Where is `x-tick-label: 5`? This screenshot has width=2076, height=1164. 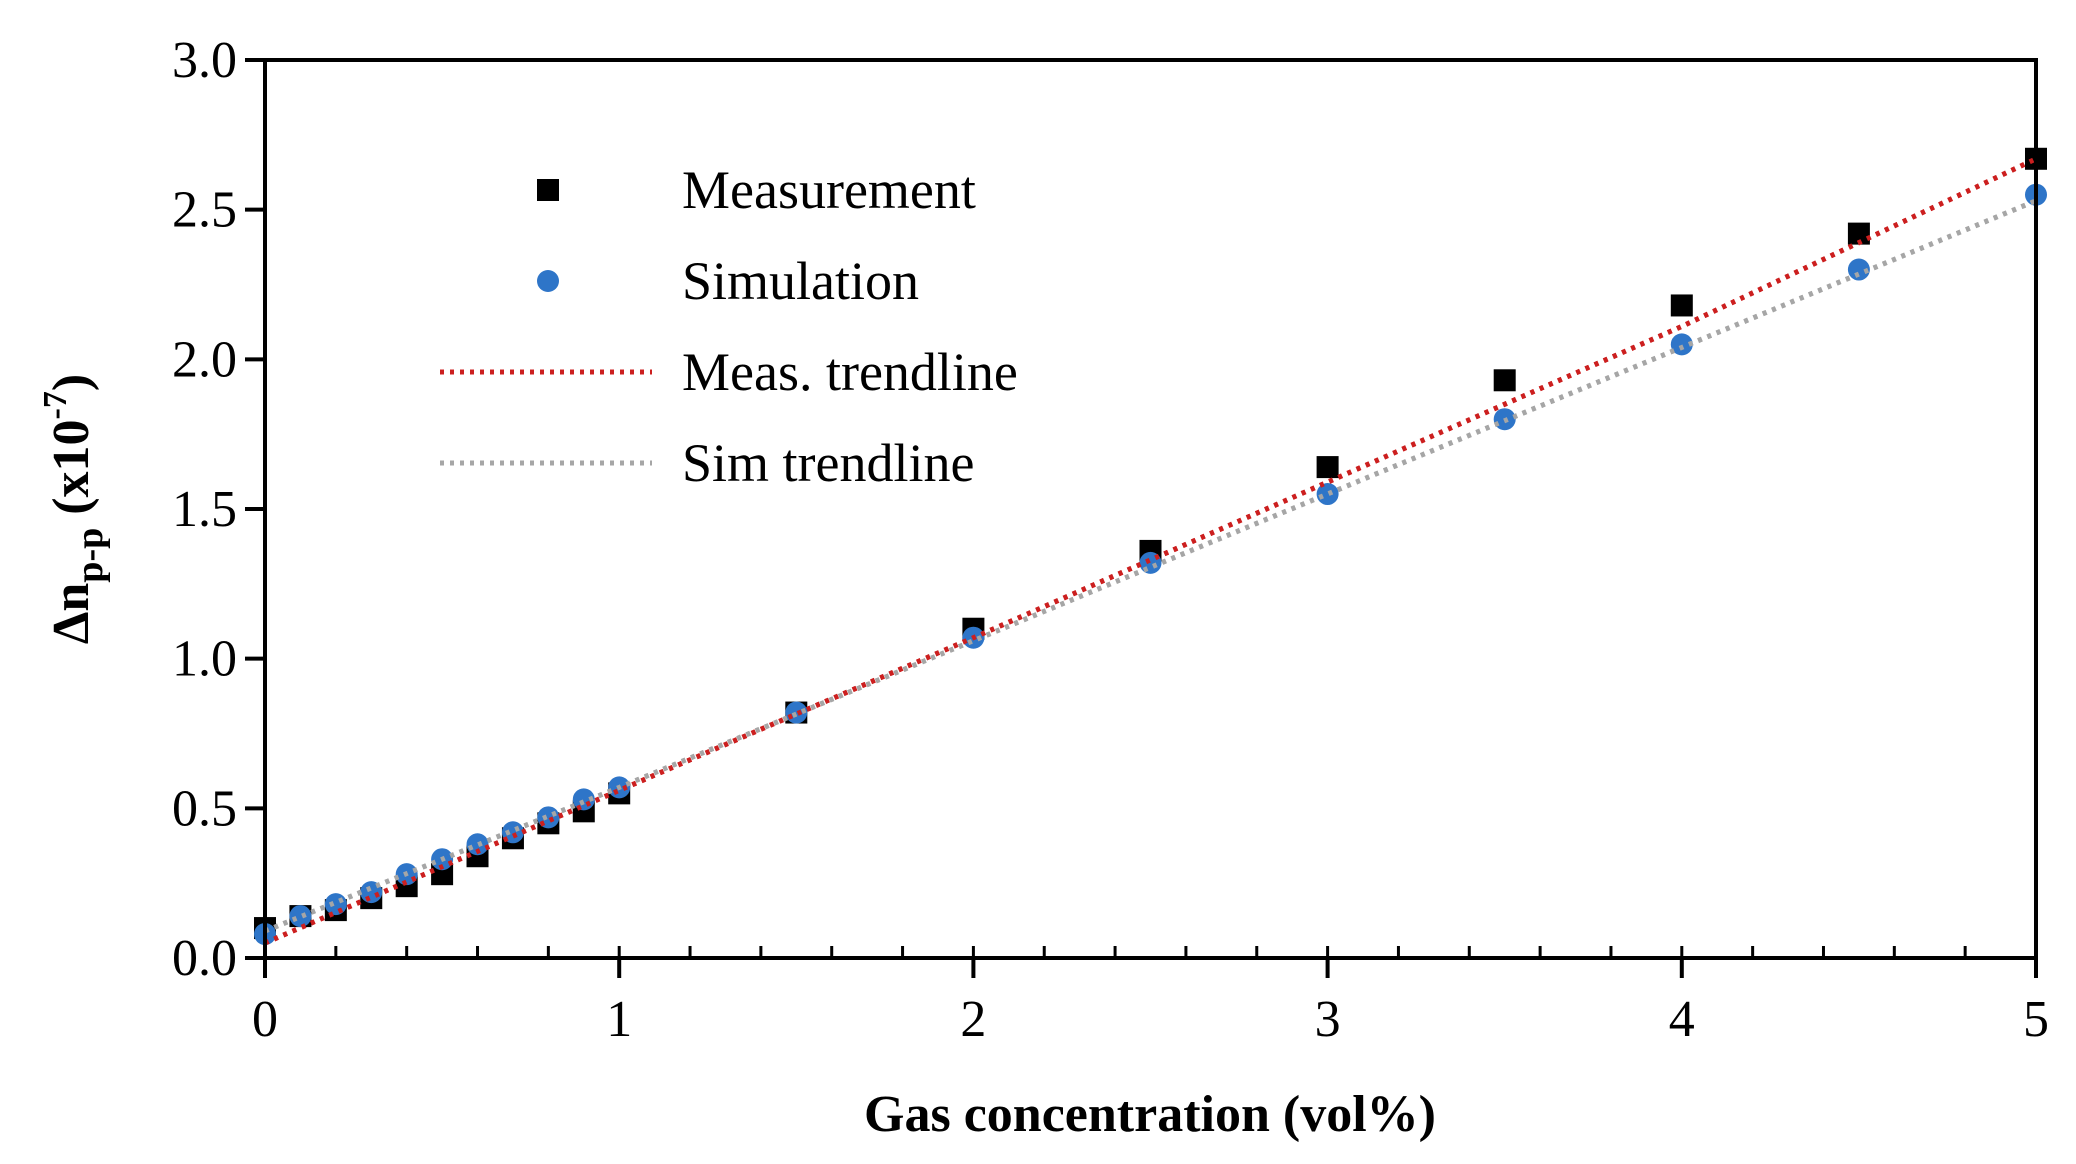 x-tick-label: 5 is located at coordinates (2036, 1019).